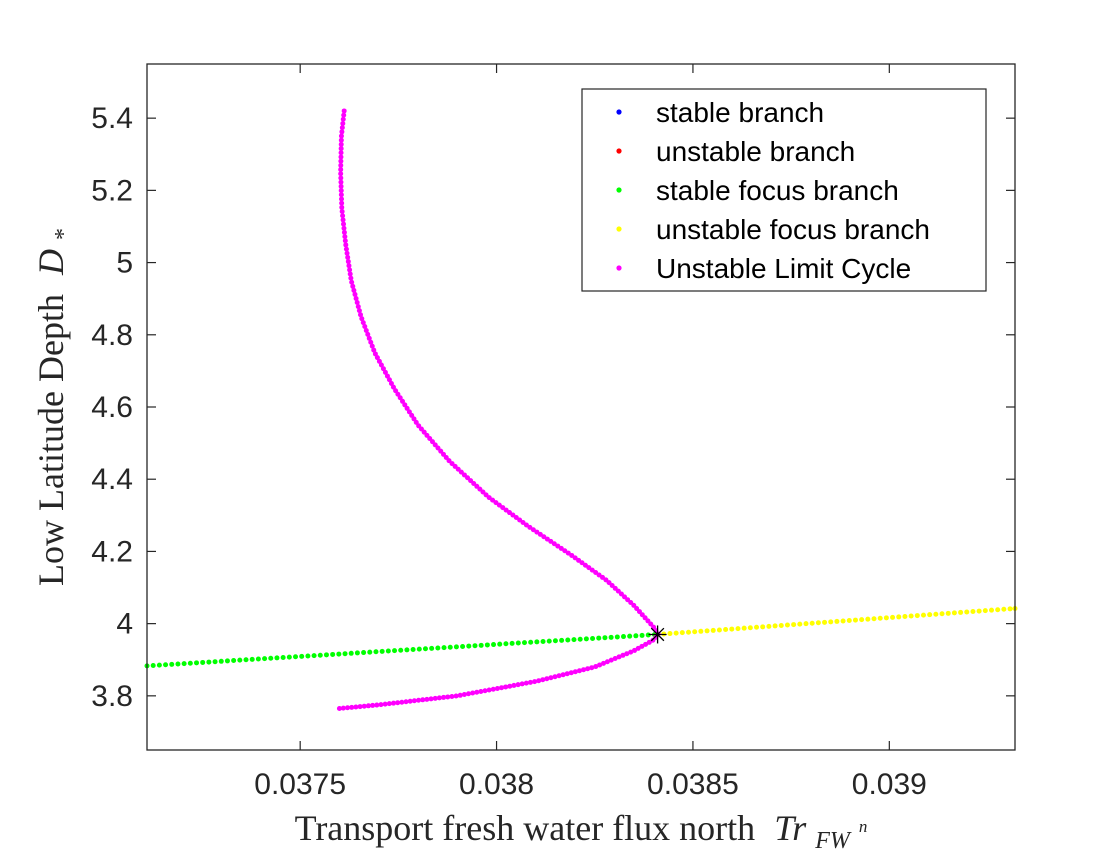  Describe the element at coordinates (112, 118) in the screenshot. I see `y-tick-label: 5.4` at that location.